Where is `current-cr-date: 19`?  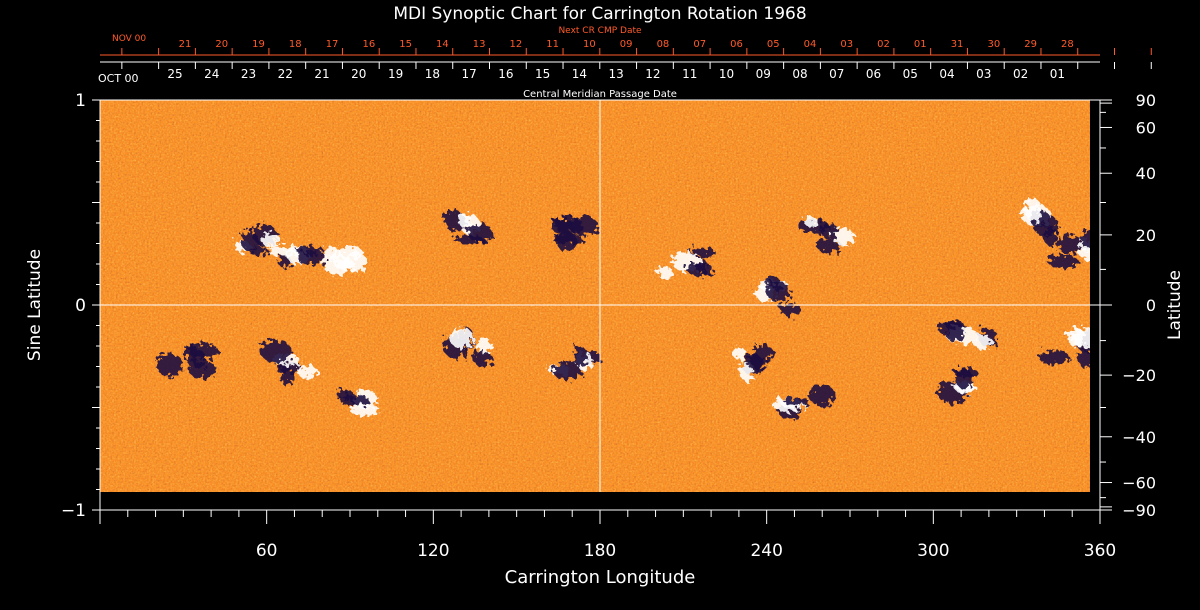 current-cr-date: 19 is located at coordinates (395, 74).